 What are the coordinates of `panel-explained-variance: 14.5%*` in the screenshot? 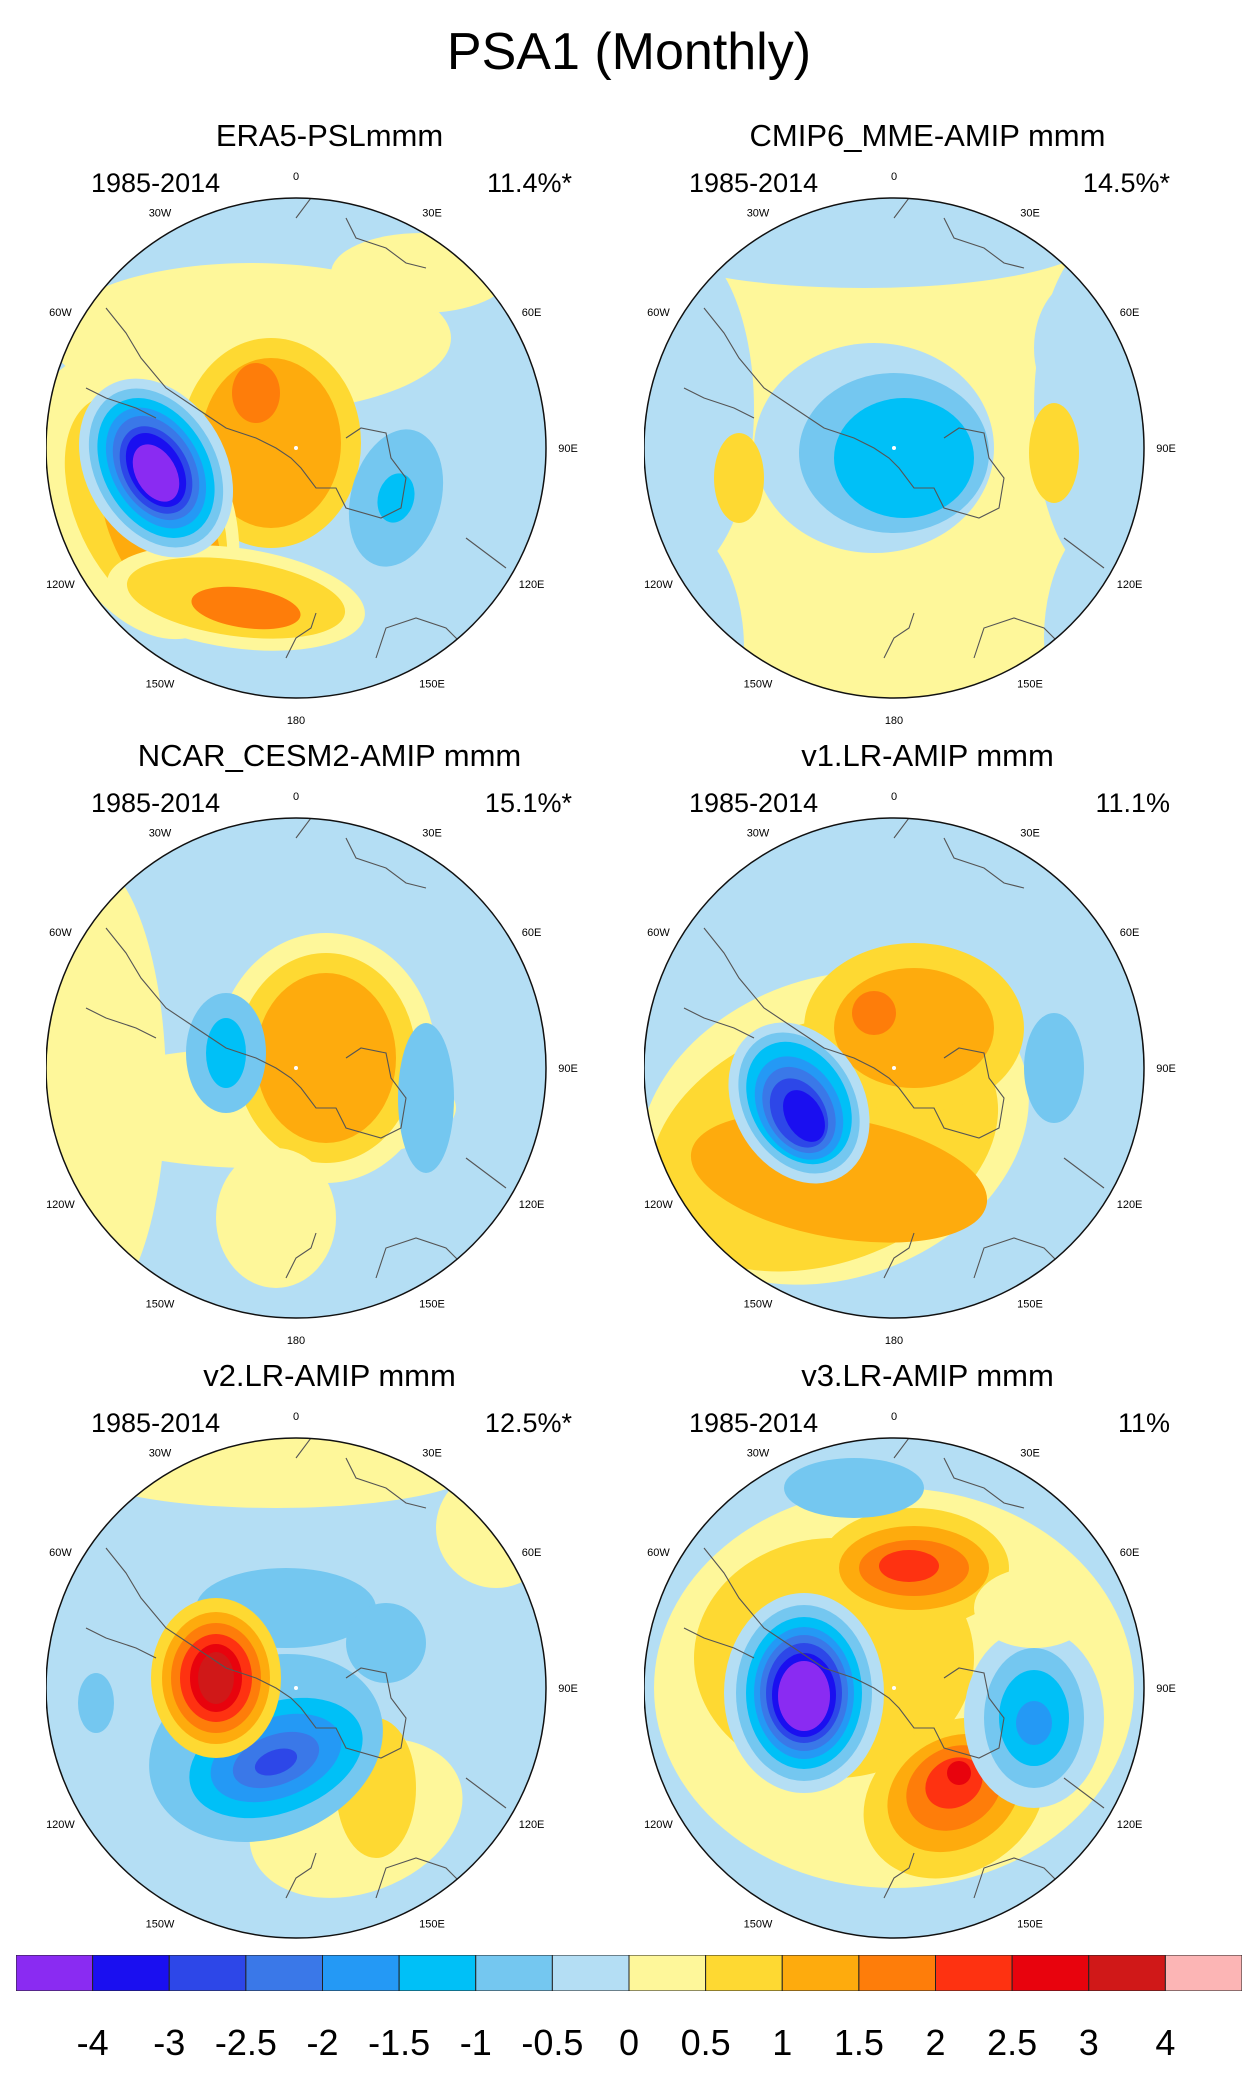 It's located at (1126, 183).